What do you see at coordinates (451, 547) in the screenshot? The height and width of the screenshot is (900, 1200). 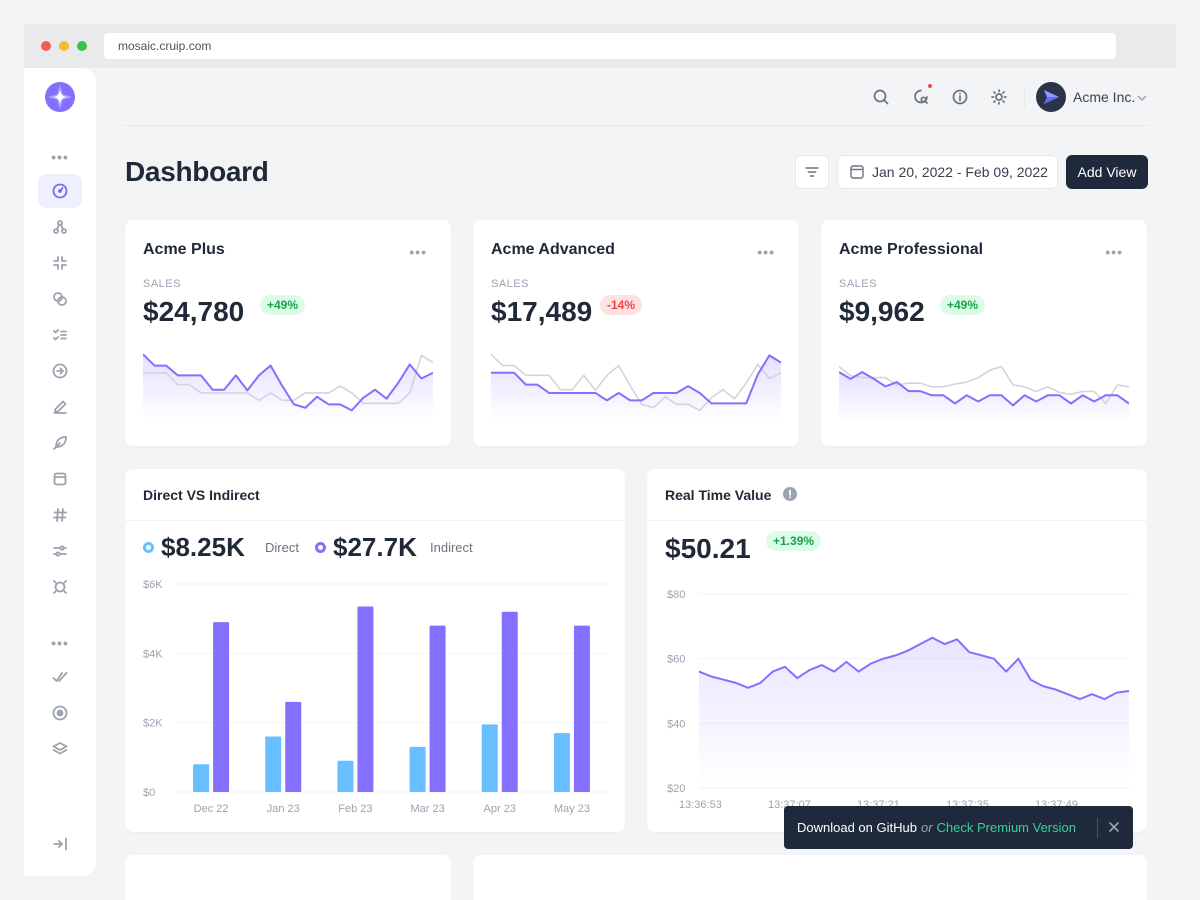 I see `indirect-label: Indirect` at bounding box center [451, 547].